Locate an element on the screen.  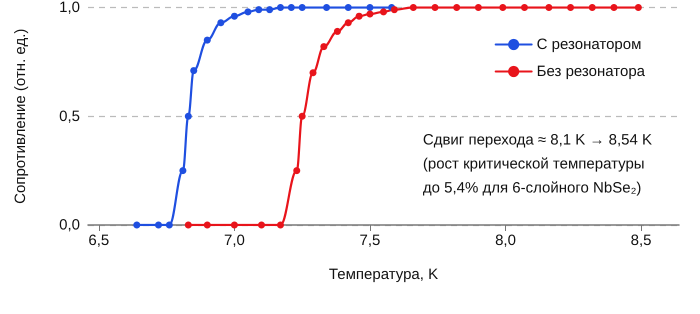
legend-label: С резонатором is located at coordinates (589, 44).